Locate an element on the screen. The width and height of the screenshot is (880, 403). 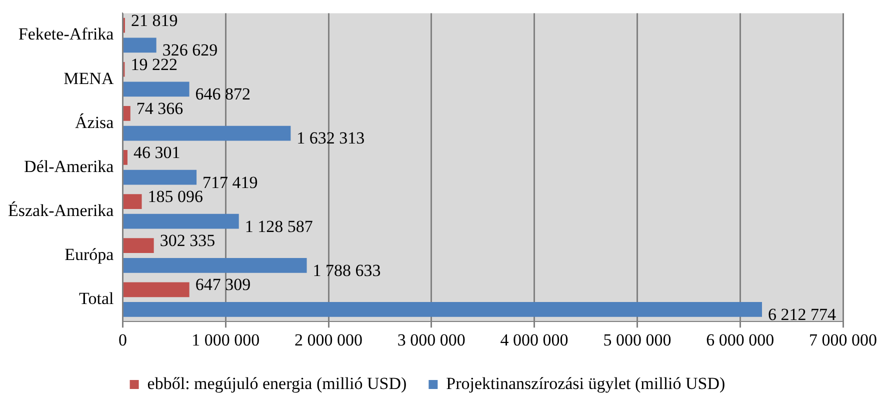
data-label: 1 128 587 is located at coordinates (279, 226).